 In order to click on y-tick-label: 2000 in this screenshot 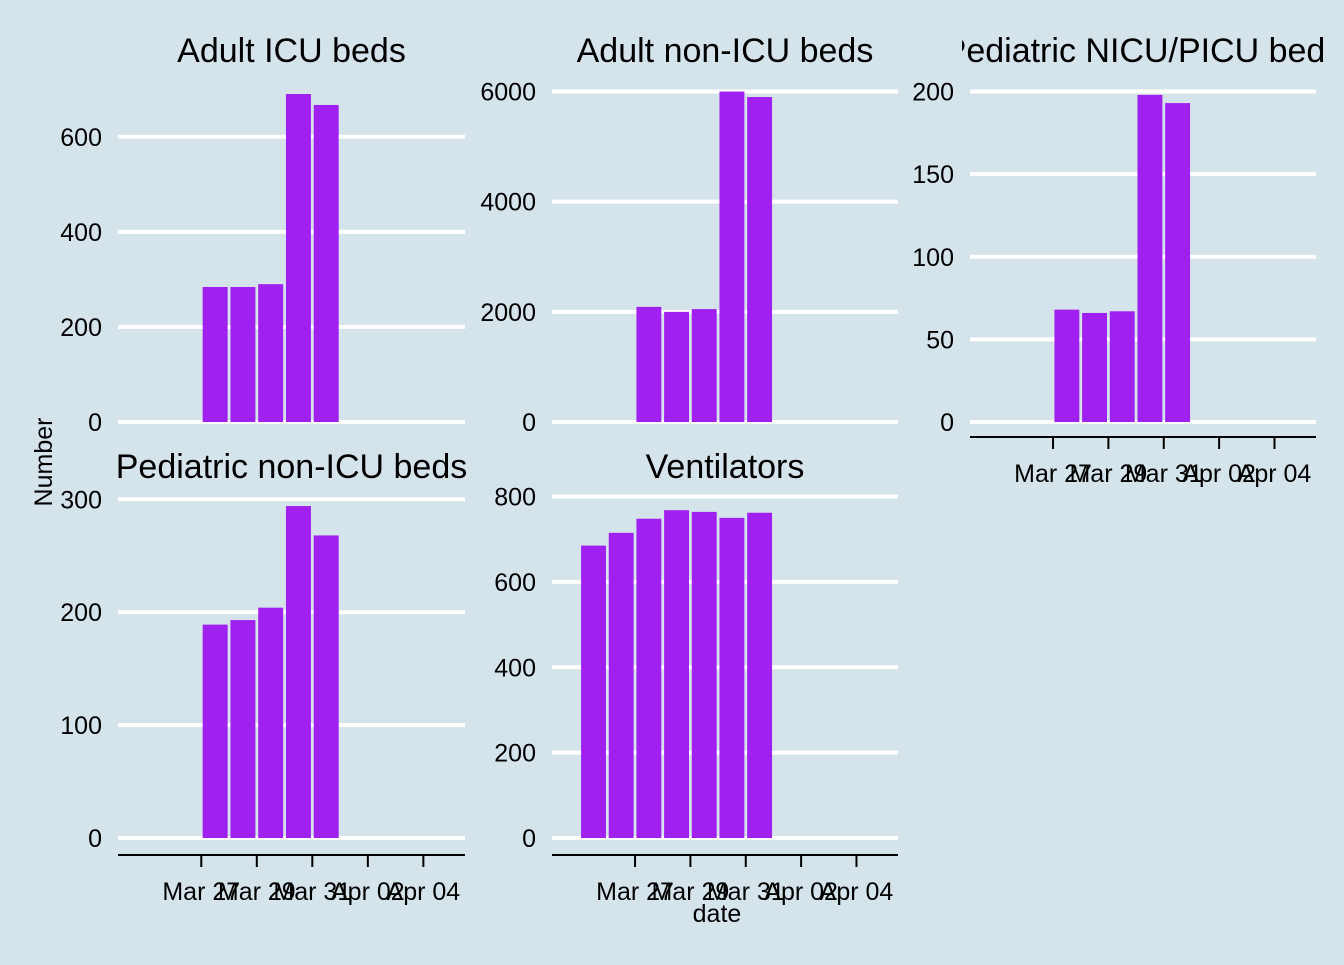, I will do `click(508, 313)`.